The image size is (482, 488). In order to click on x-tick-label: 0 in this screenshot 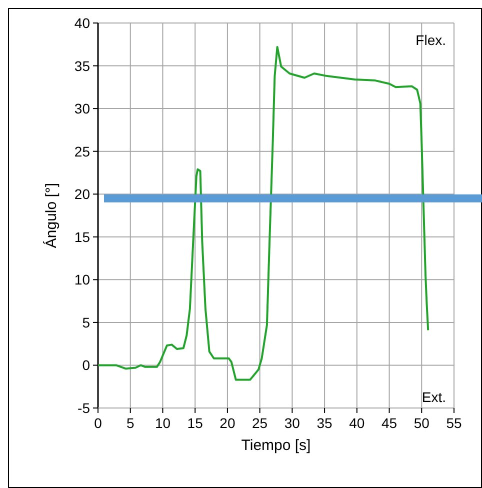, I will do `click(98, 423)`.